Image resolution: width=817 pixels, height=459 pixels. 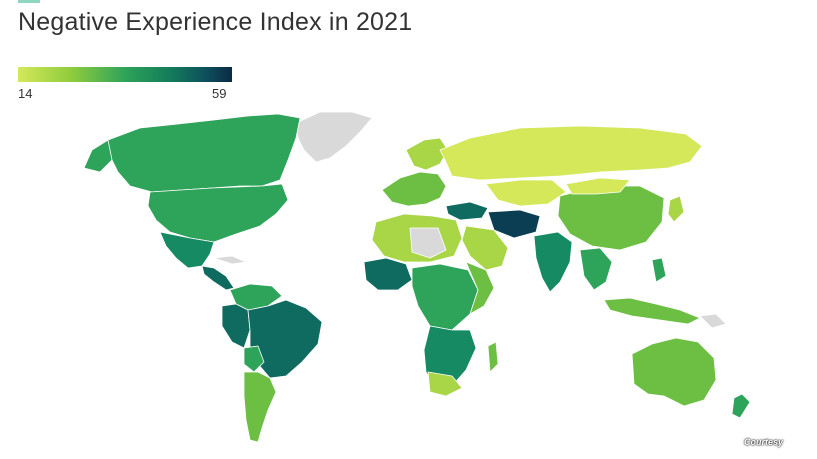 I want to click on region-india, so click(x=553, y=262).